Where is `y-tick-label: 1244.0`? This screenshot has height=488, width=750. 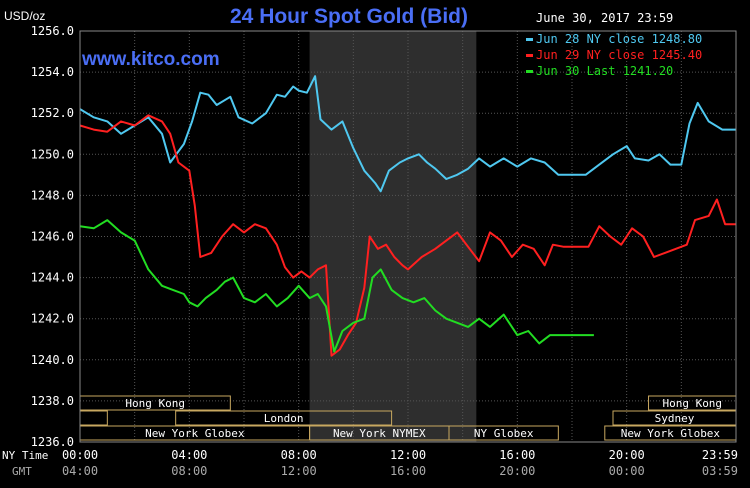
y-tick-label: 1244.0 is located at coordinates (52, 278).